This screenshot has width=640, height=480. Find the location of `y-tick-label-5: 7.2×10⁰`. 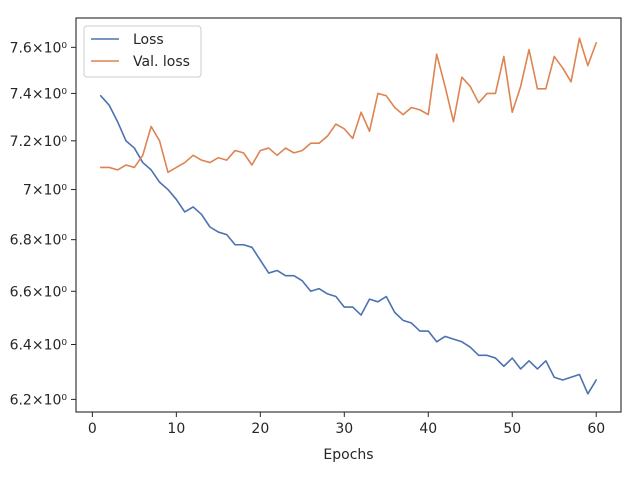

y-tick-label-5: 7.2×10⁰ is located at coordinates (39, 142).